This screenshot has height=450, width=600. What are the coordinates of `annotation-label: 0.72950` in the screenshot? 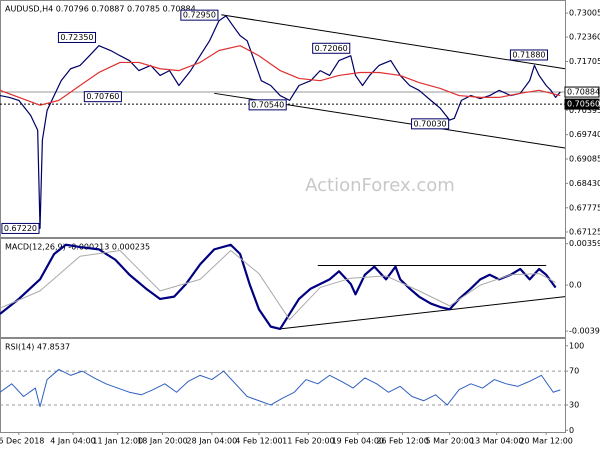 It's located at (199, 15).